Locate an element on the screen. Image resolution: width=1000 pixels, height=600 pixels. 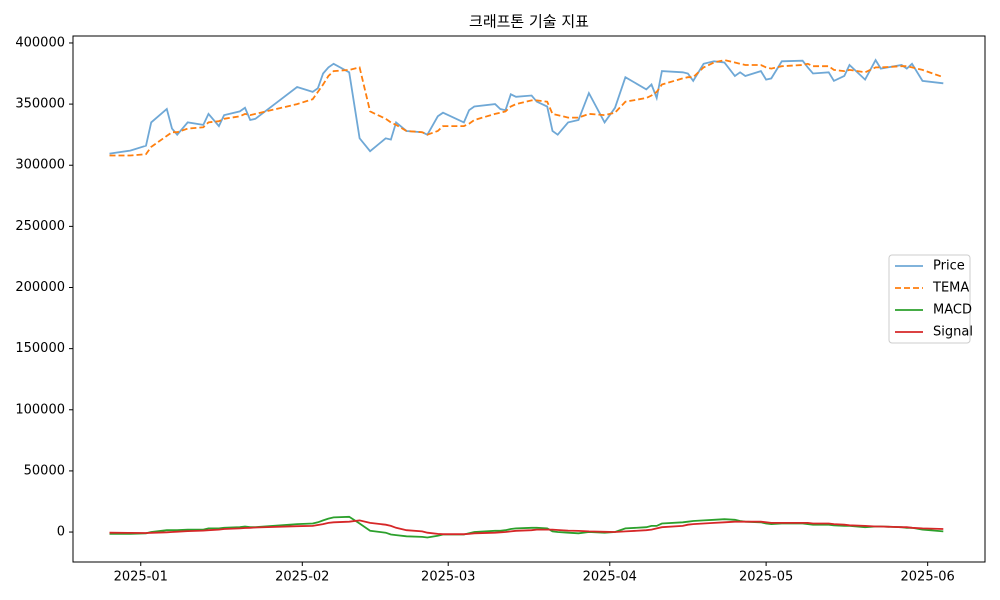
x-tick-label: 2025-02 is located at coordinates (302, 577).